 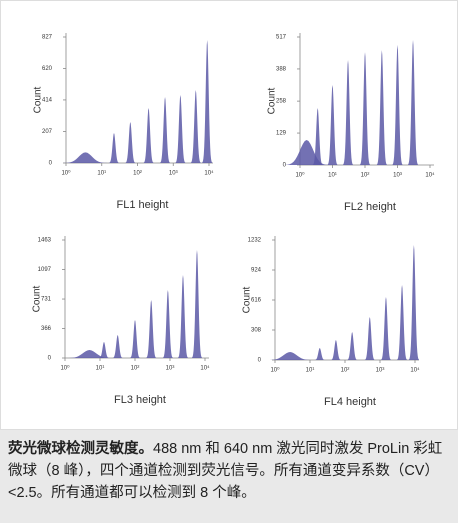 I want to click on y-tick-label: 308, so click(x=256, y=331).